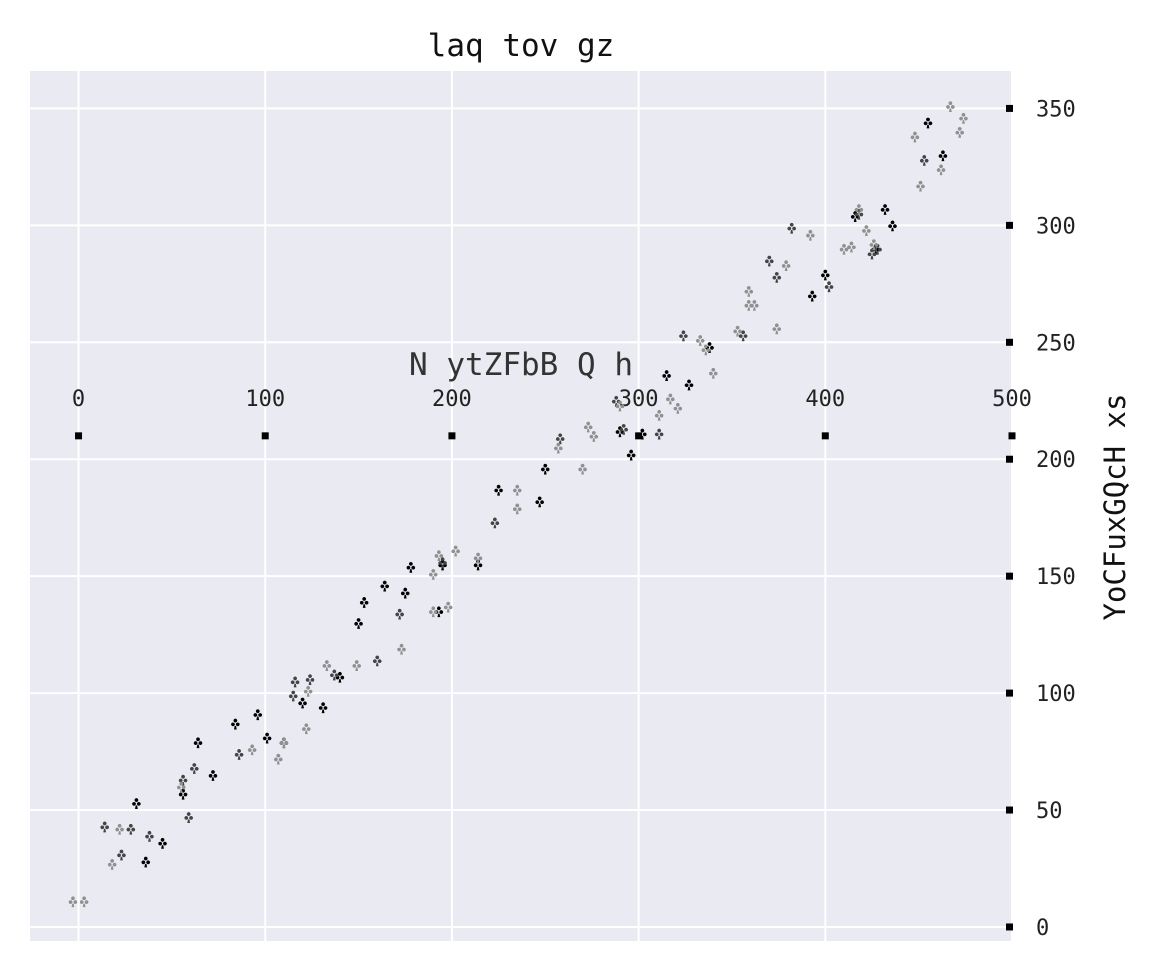 Image resolution: width=1164 pixels, height=970 pixels. I want to click on x-tick-label: 500, so click(1012, 399).